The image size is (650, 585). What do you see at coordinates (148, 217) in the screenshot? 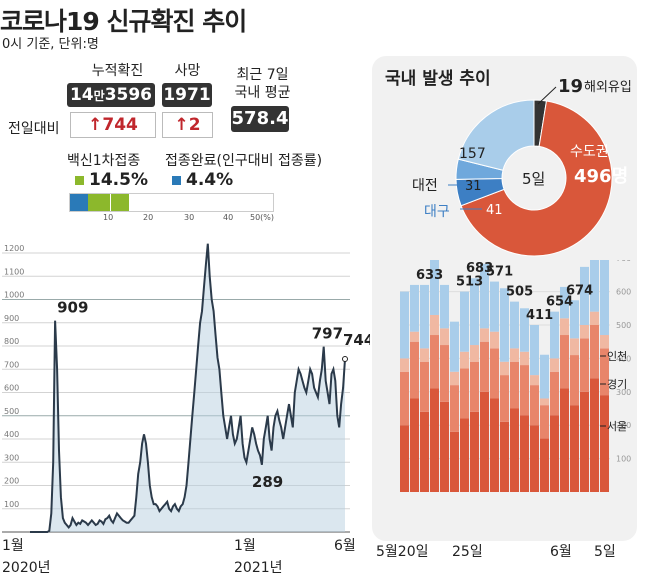
I see `vax-scale-20: 20` at bounding box center [148, 217].